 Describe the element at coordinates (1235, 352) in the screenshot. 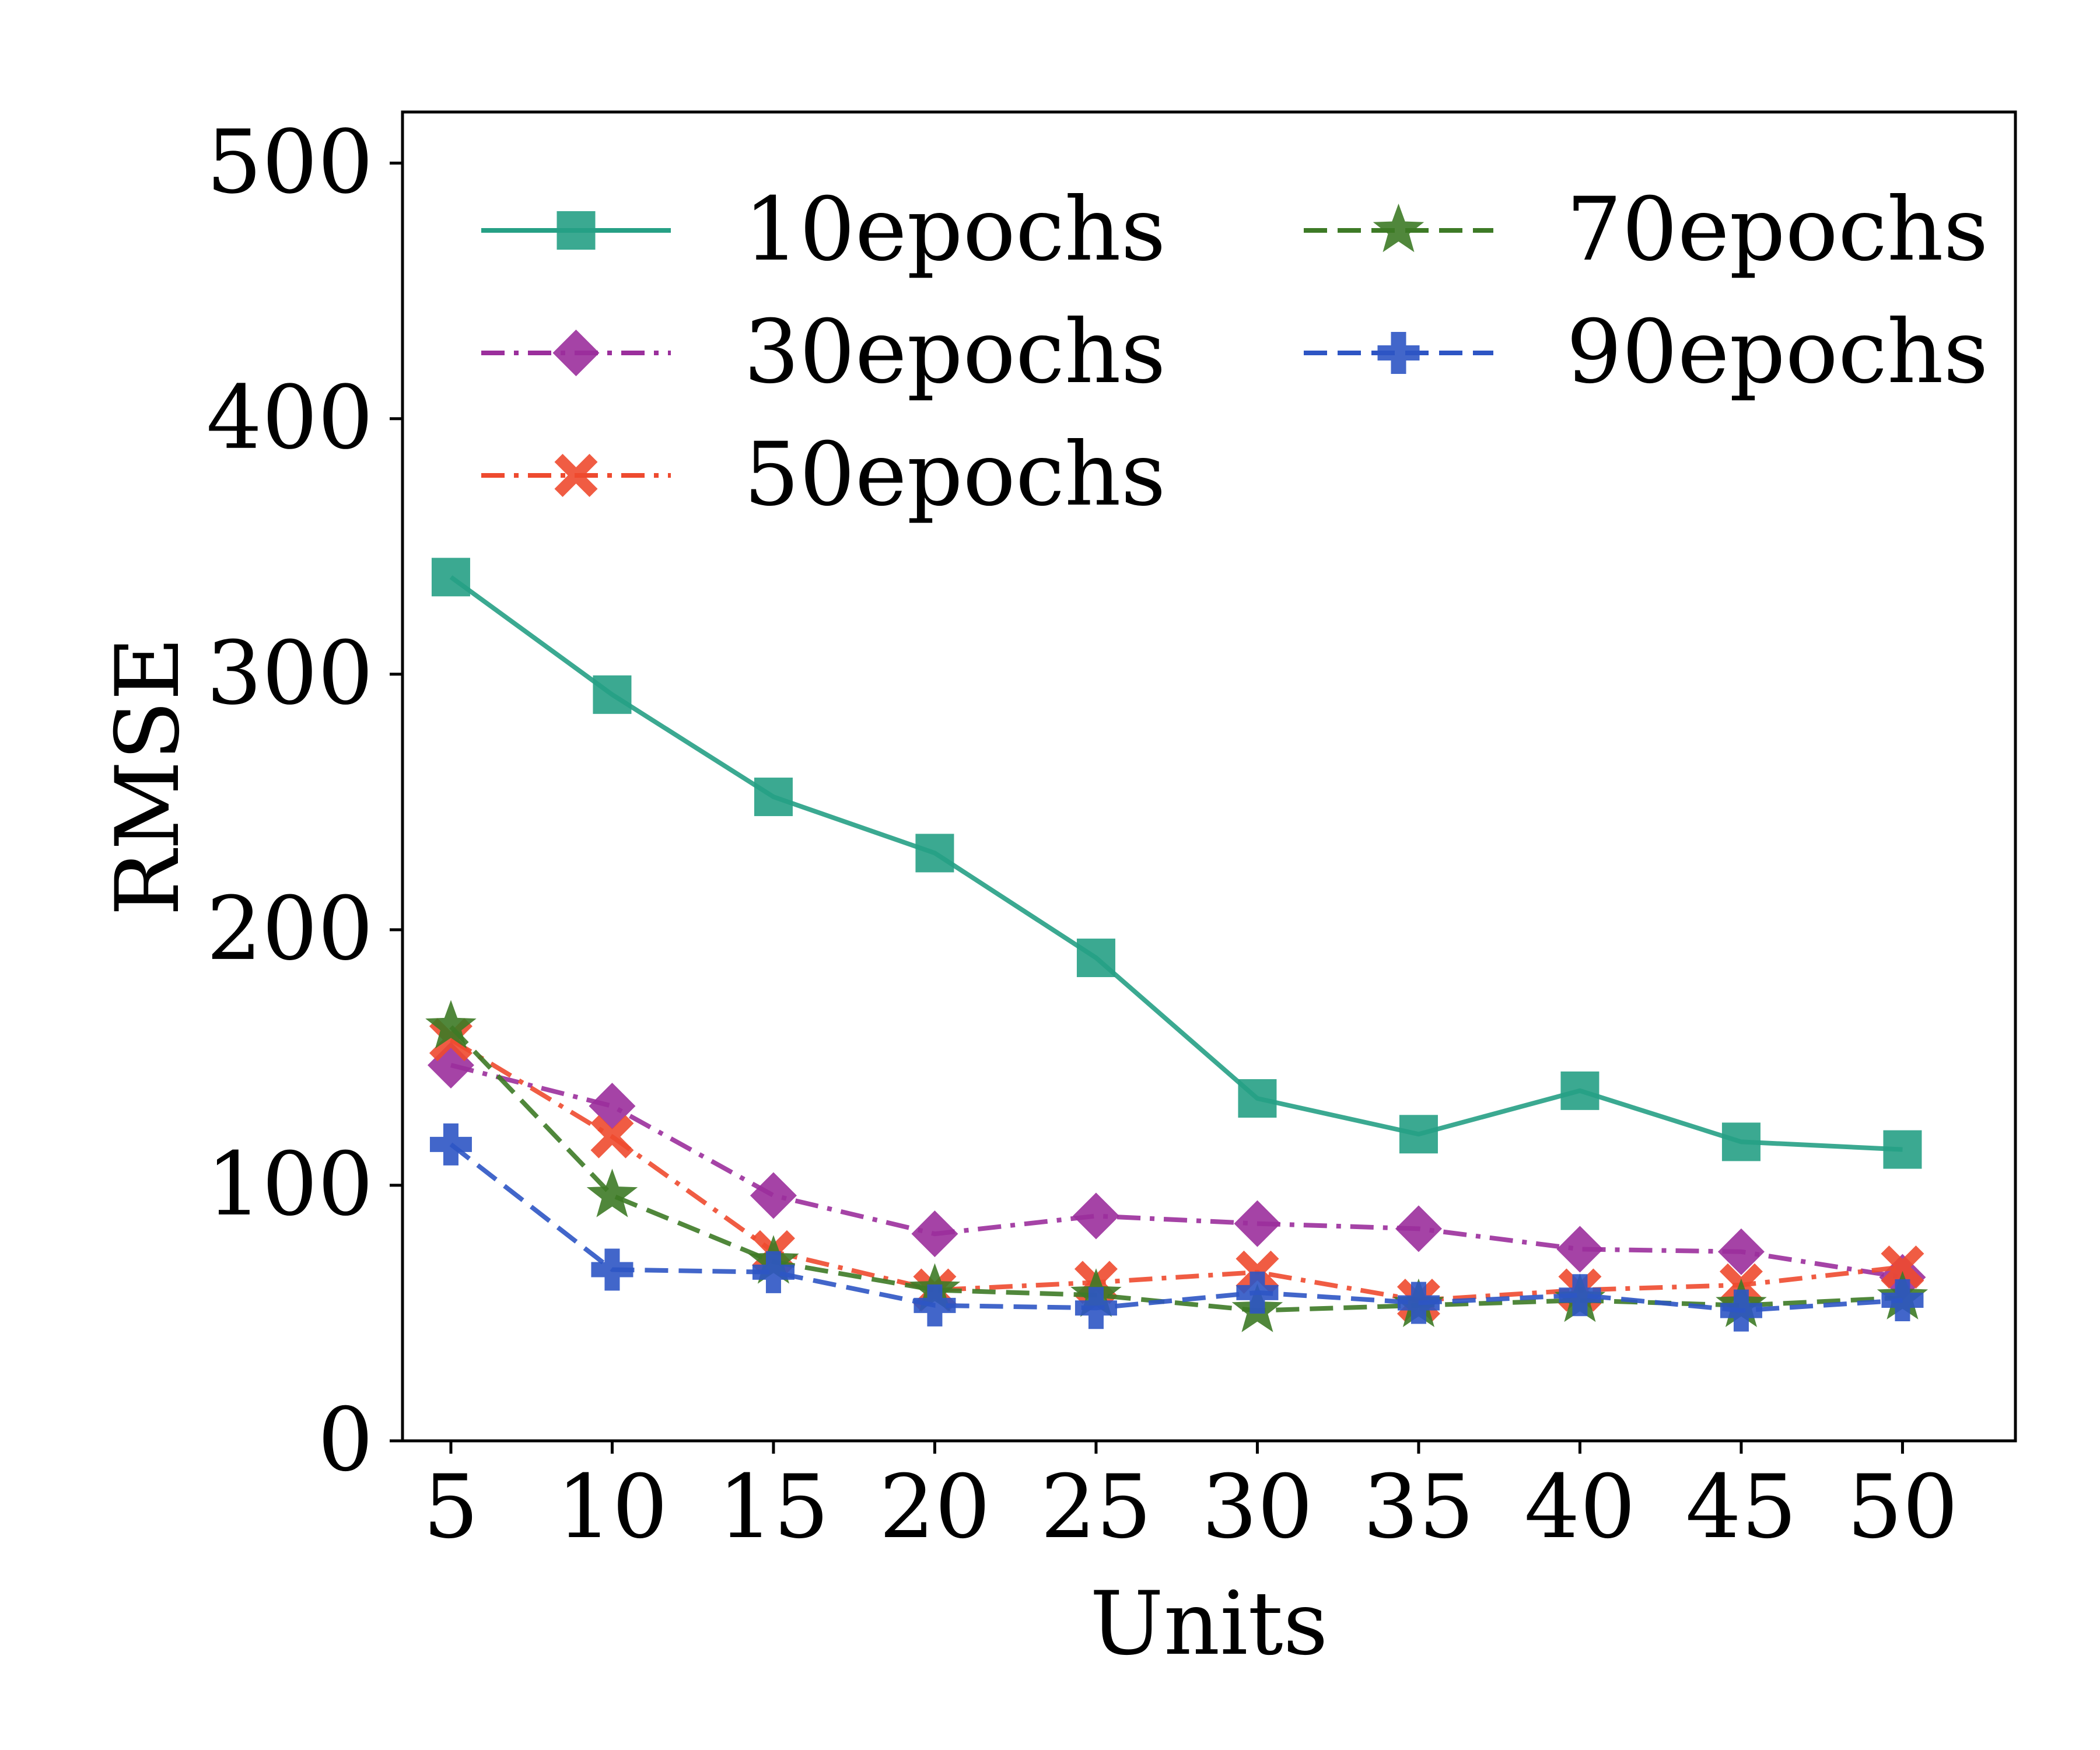

I see `legend: 10epochs 30epochs 50epochs 70epochs 90epochs` at that location.